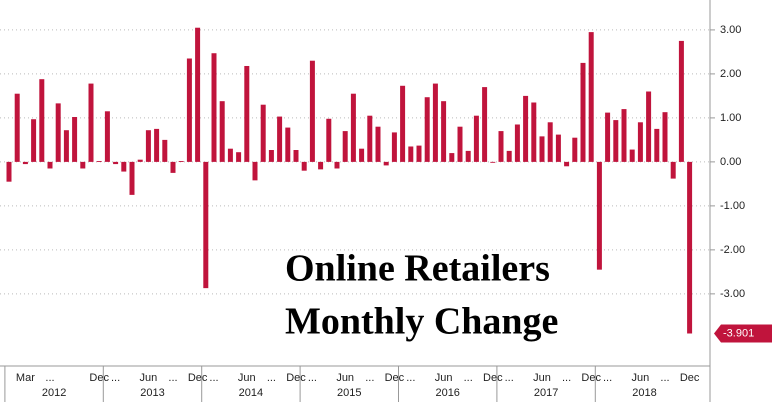  Describe the element at coordinates (421, 322) in the screenshot. I see `annotation: Monthly Change` at that location.